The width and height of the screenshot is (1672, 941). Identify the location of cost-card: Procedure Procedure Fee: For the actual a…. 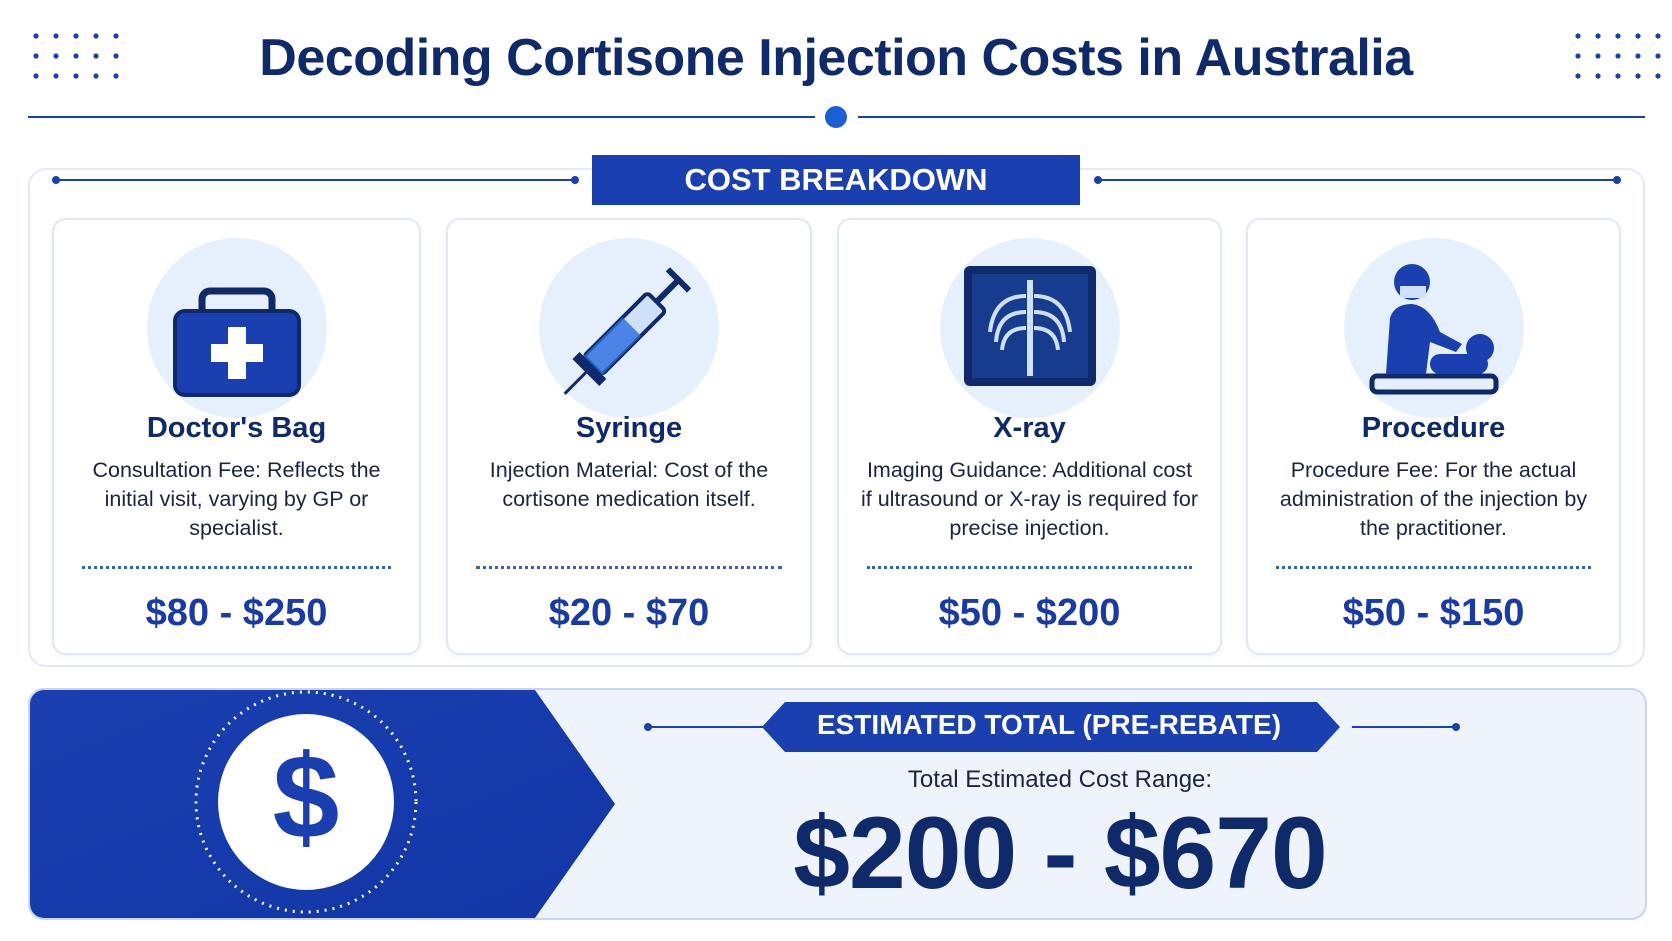
(1433, 436).